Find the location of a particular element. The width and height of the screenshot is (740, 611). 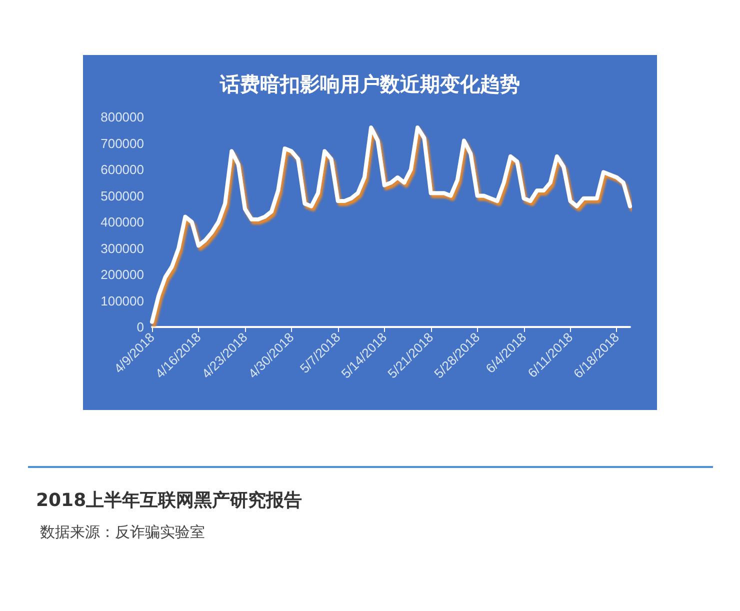

y-tick-label: 200000 is located at coordinates (122, 274).